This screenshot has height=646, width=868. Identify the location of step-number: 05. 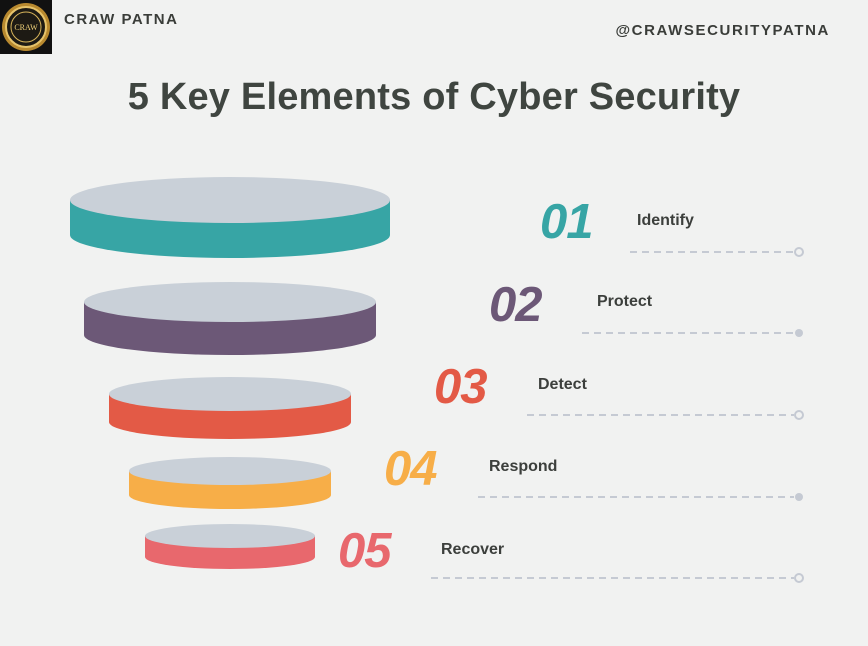
(365, 551).